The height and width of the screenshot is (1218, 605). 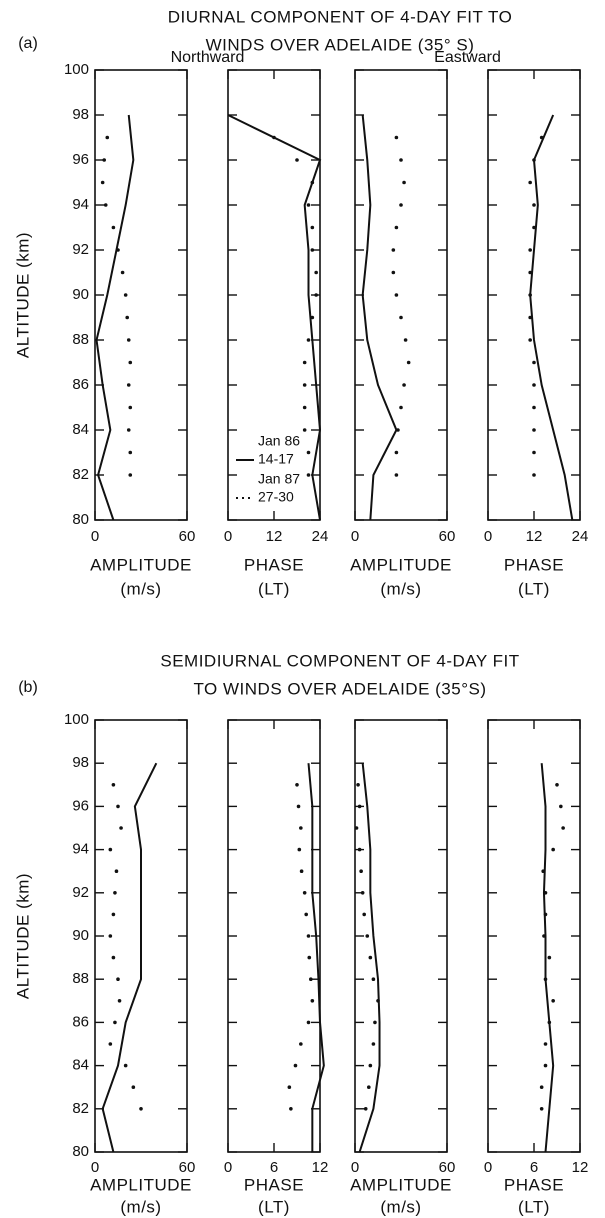 I want to click on x-tick-label: 60, so click(x=187, y=1167).